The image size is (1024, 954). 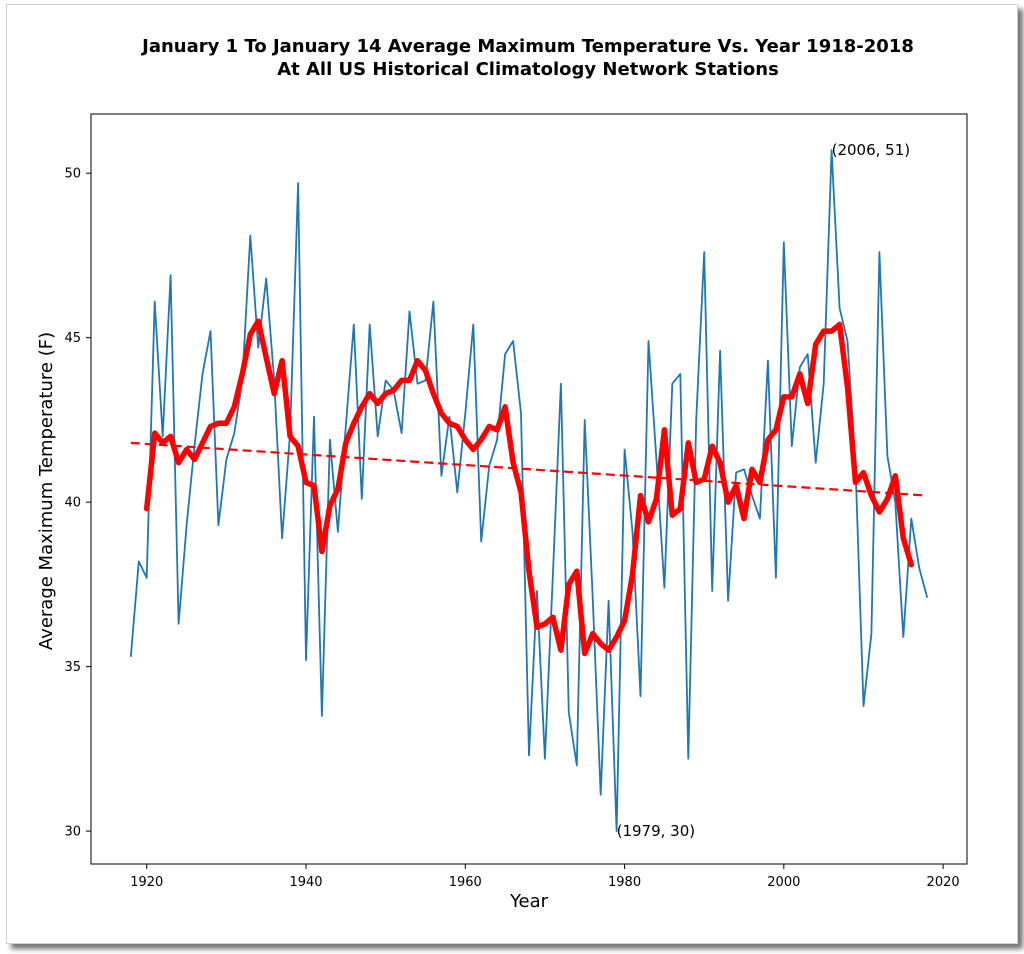 What do you see at coordinates (943, 882) in the screenshot?
I see `x-tick-label: 2020` at bounding box center [943, 882].